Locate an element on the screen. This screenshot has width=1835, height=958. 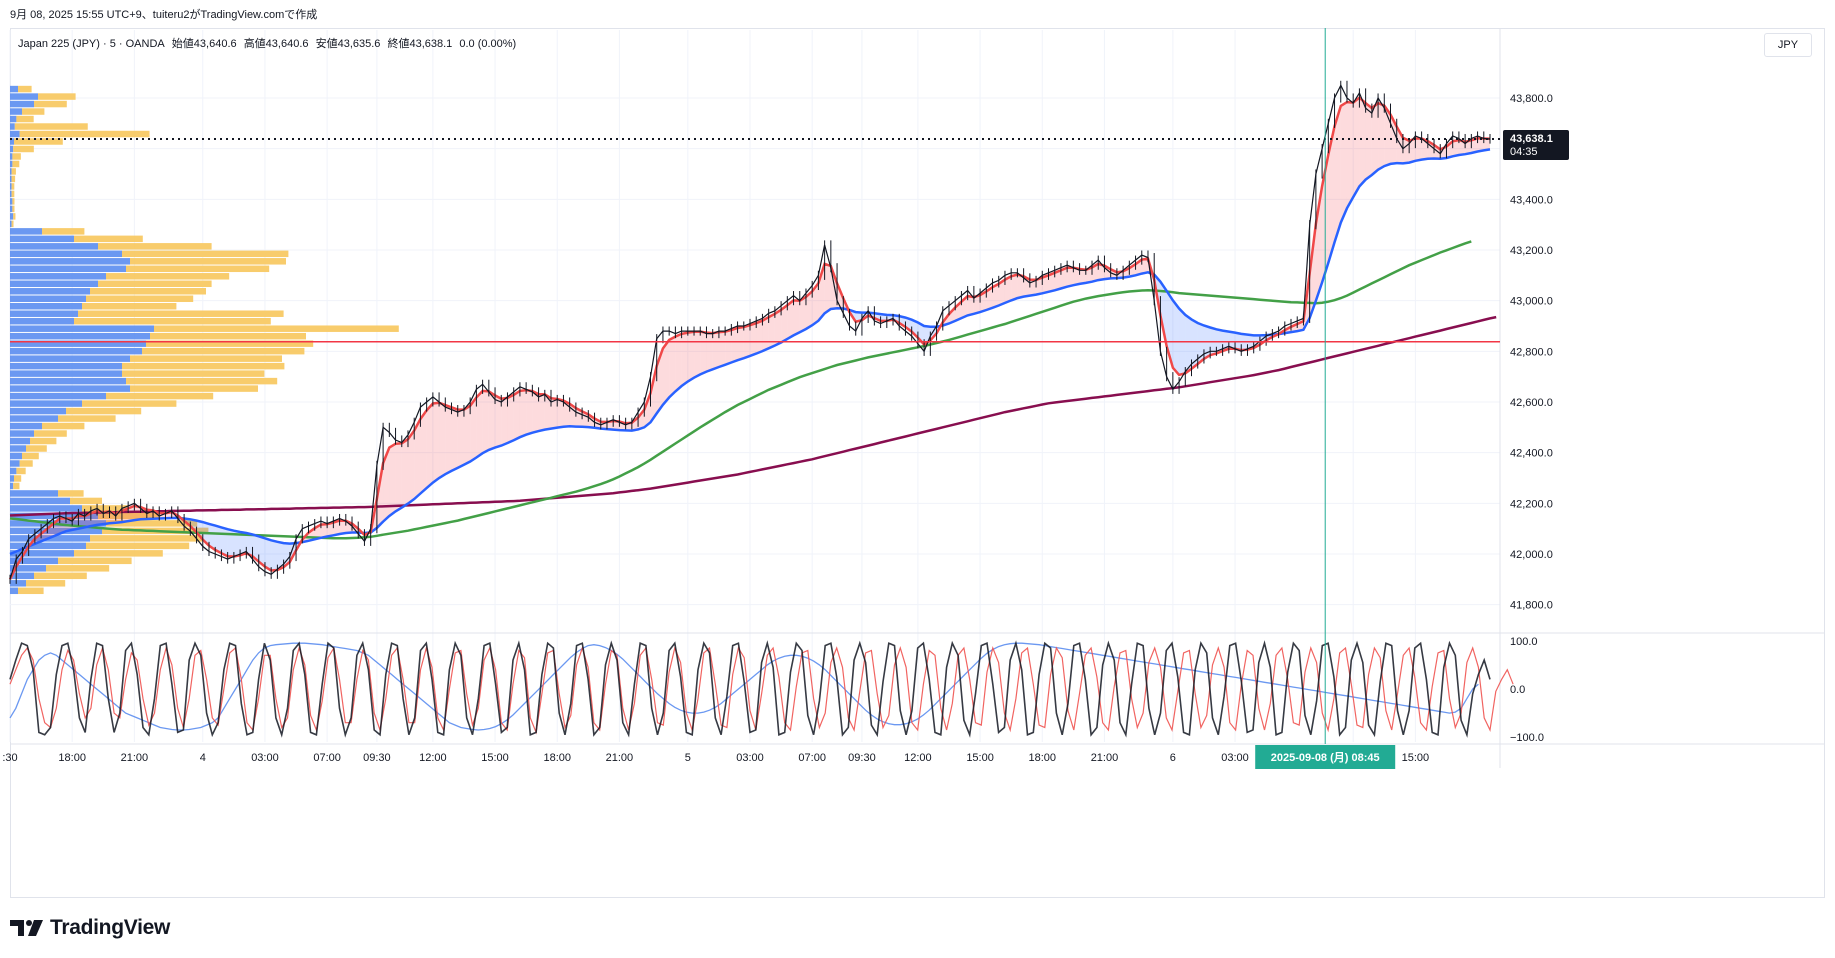
stoch-tick-label: 0.0 is located at coordinates (1517, 690).